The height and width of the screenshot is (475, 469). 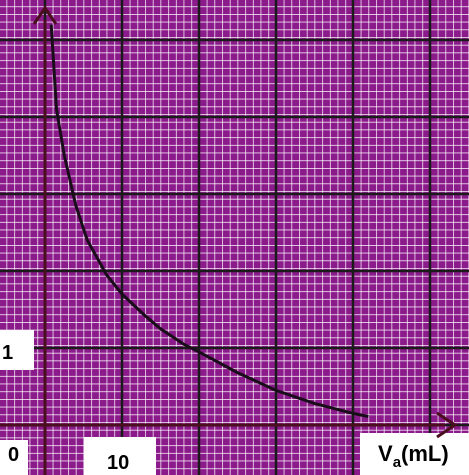 What do you see at coordinates (17, 350) in the screenshot?
I see `y-tick-1-patch` at bounding box center [17, 350].